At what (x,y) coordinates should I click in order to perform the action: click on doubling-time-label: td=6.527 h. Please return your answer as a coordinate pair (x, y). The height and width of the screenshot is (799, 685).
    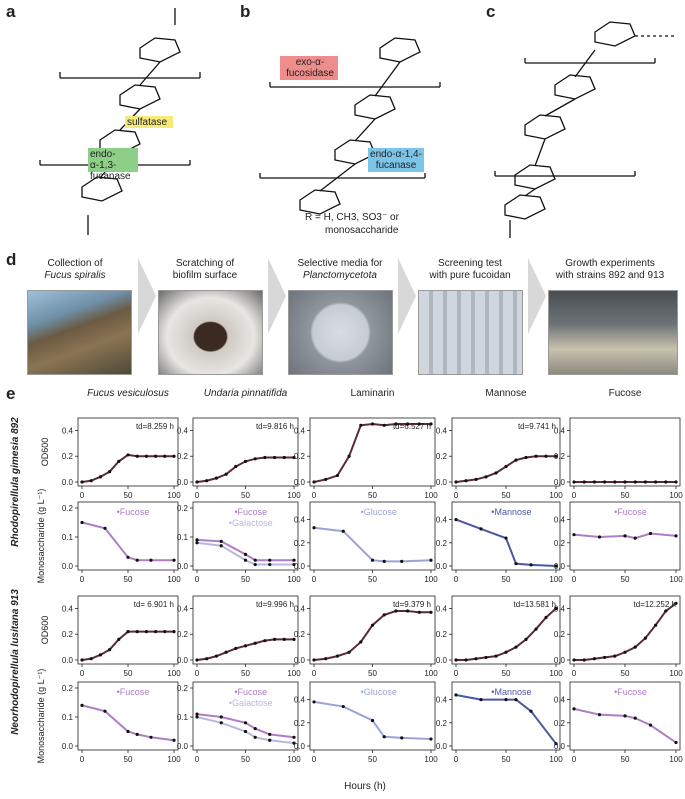
    Looking at the image, I should click on (412, 426).